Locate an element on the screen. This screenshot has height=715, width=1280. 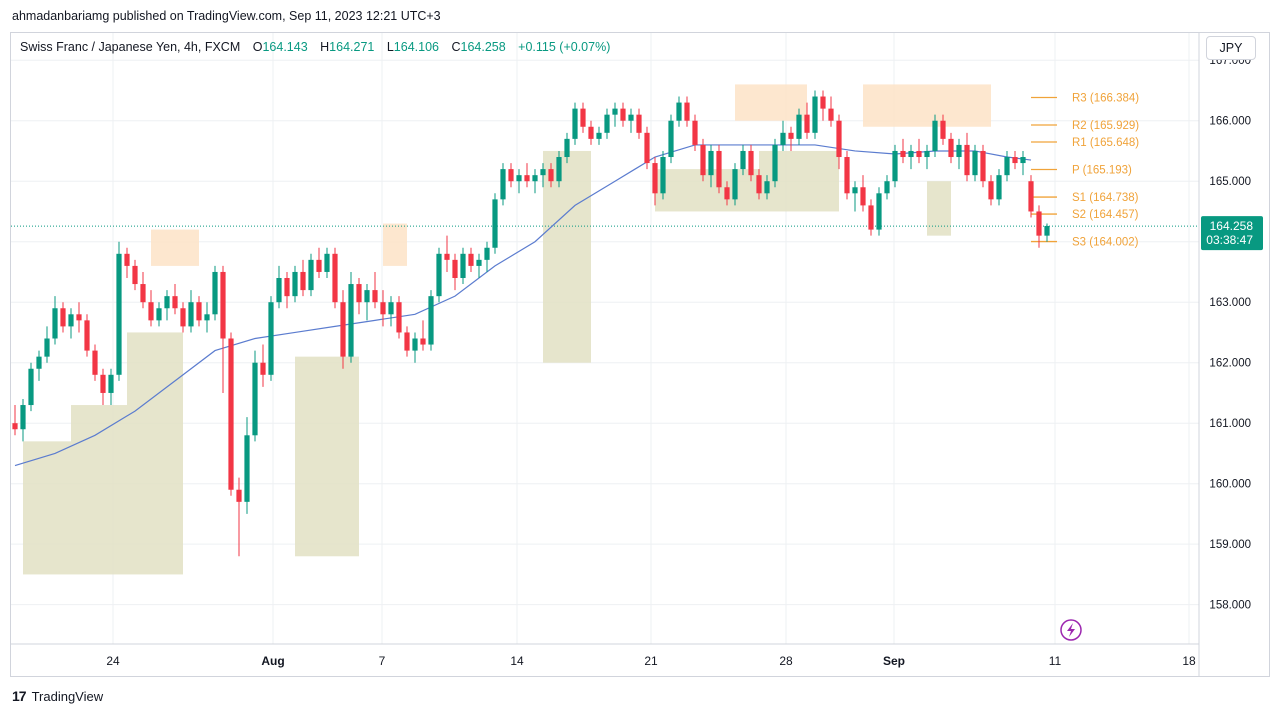
x-tick-label: Sep is located at coordinates (894, 661).